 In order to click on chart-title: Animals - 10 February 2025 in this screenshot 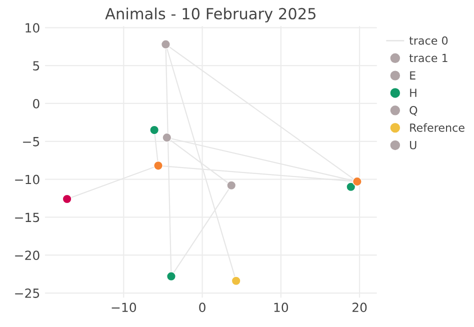, I will do `click(210, 15)`.